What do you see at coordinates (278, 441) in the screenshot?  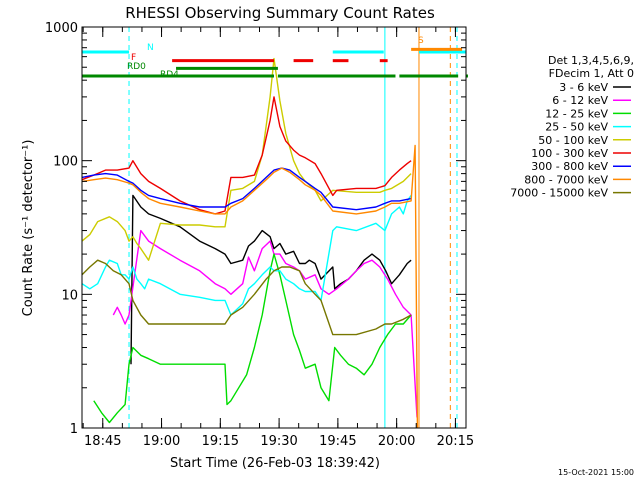 I see `x-tick-label: 19:30` at bounding box center [278, 441].